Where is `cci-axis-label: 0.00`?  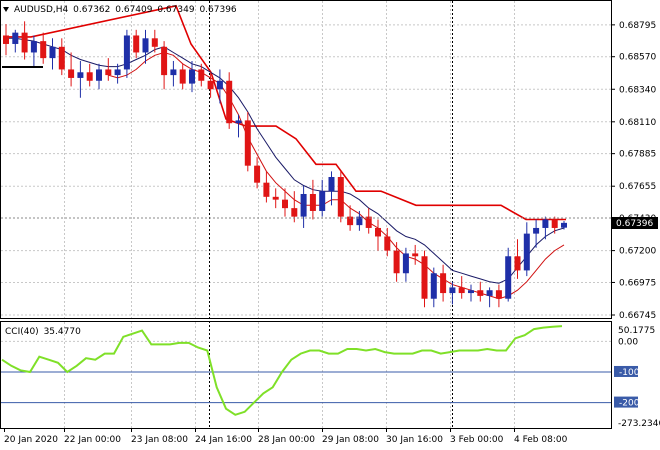
cci-axis-label: 0.00 is located at coordinates (628, 342).